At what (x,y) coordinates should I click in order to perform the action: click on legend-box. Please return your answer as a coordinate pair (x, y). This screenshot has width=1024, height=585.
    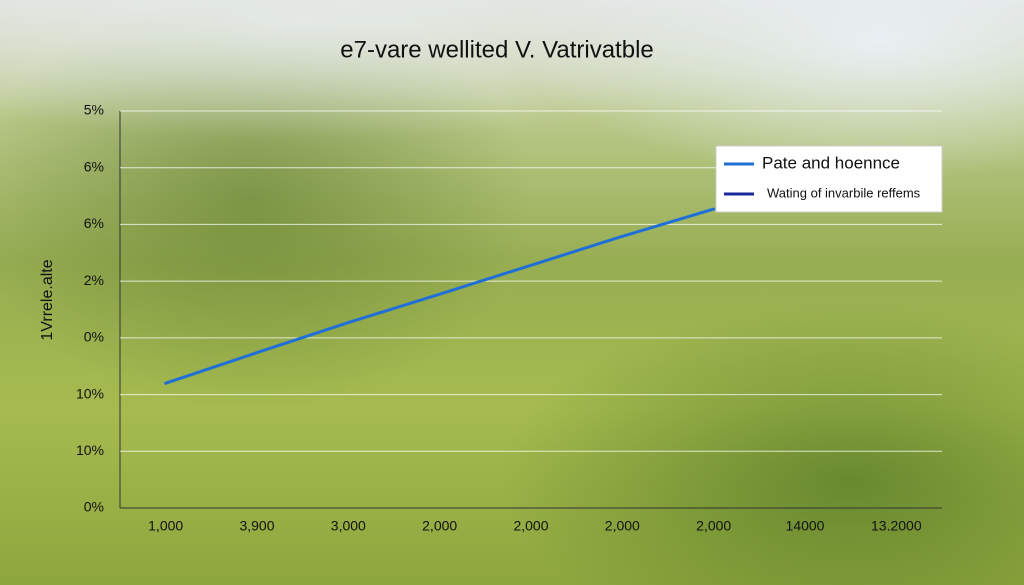
    Looking at the image, I should click on (829, 179).